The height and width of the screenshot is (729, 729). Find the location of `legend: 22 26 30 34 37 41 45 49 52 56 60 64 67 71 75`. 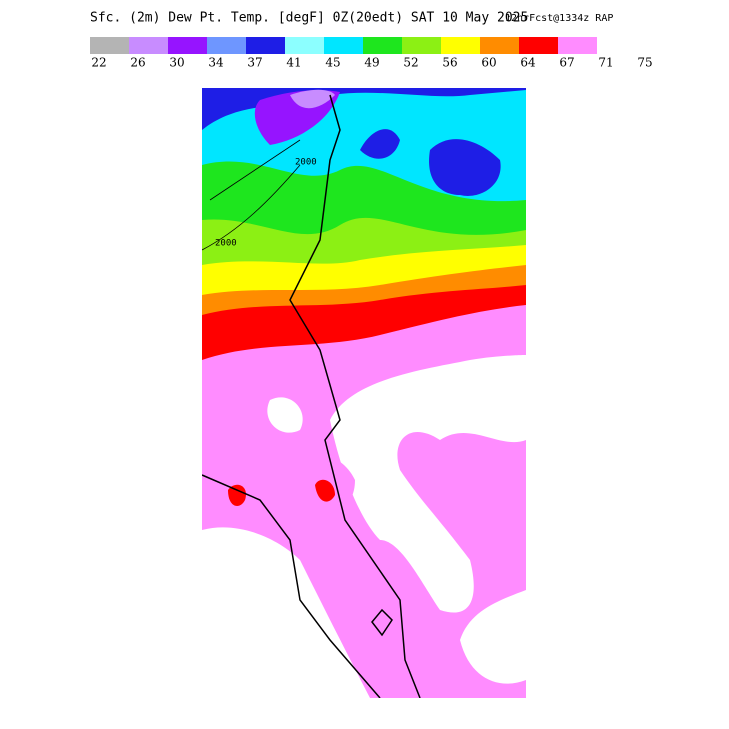

legend: 22 26 30 34 37 41 45 49 52 56 60 64 67 71 75 is located at coordinates (371, 53).